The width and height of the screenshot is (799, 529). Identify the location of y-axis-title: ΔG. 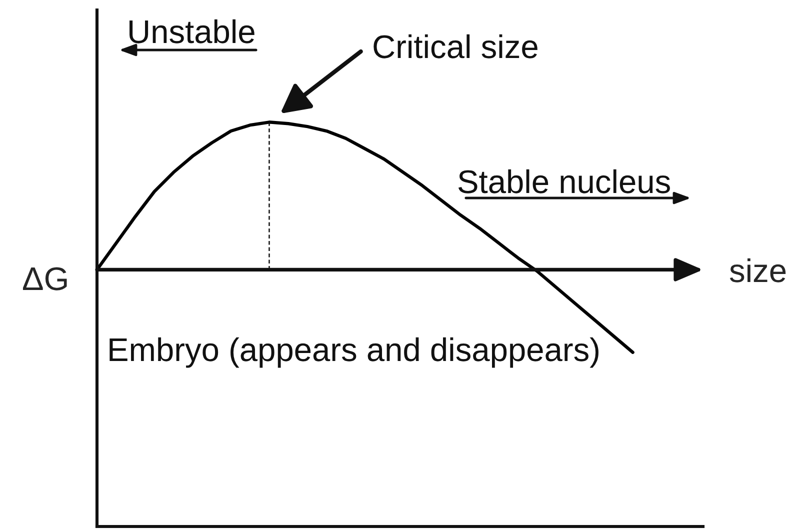
(44, 278).